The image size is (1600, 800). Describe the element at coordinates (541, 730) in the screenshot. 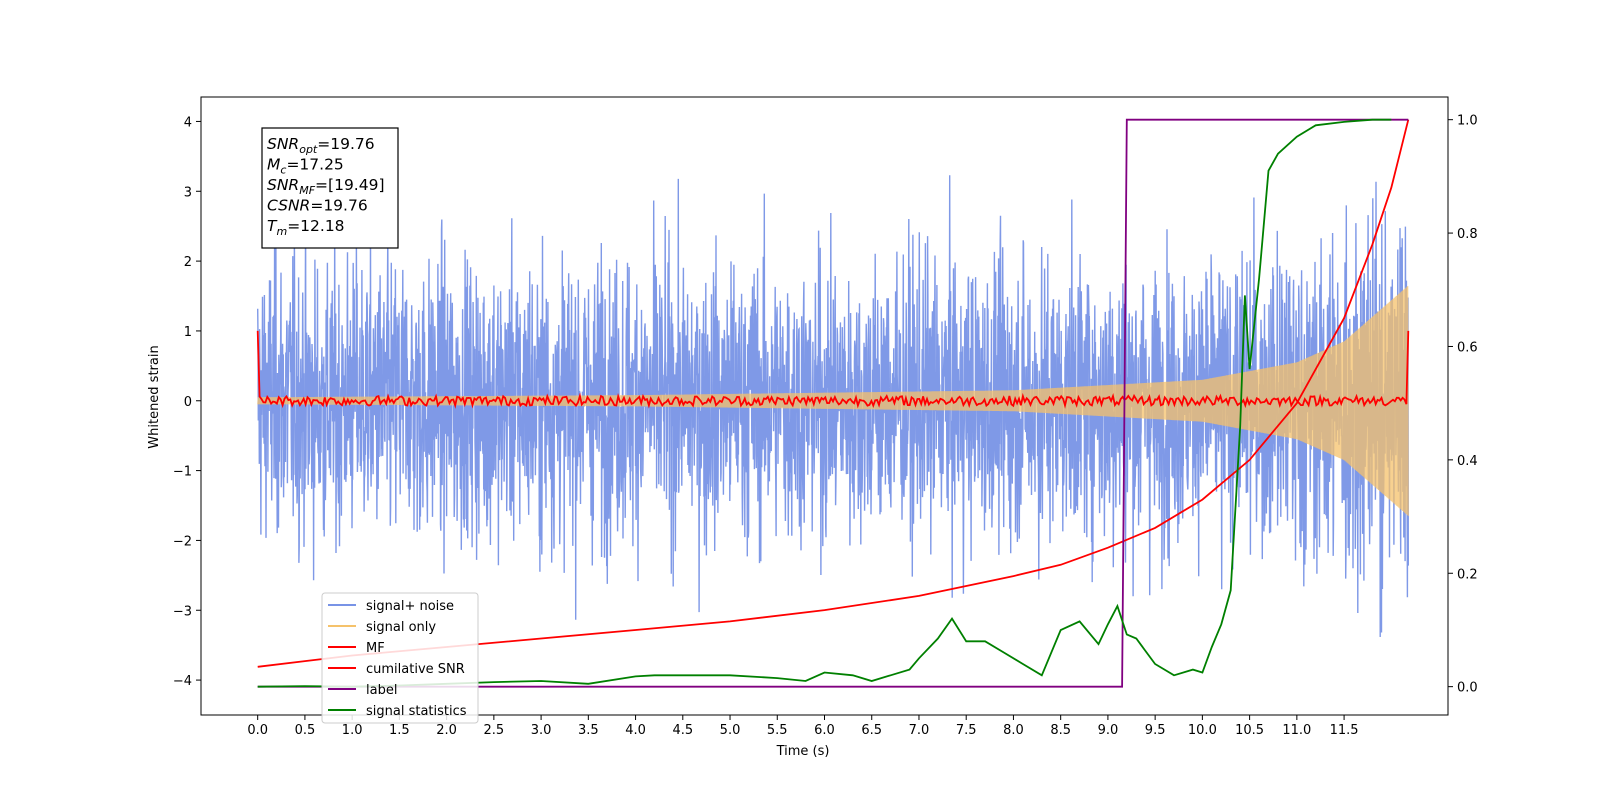

I see `x-tick-label: 3.0` at that location.